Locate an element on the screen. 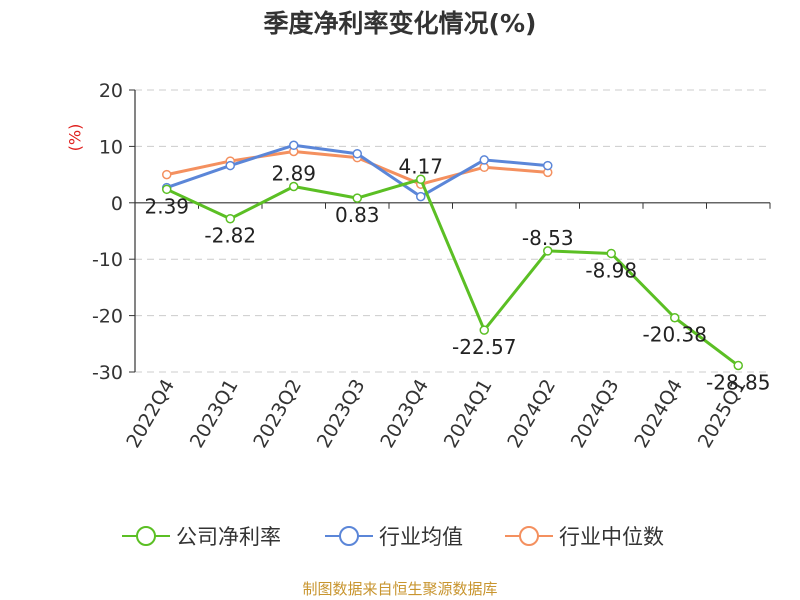  chart-title: 季度净利率变化情况(%) is located at coordinates (400, 23).